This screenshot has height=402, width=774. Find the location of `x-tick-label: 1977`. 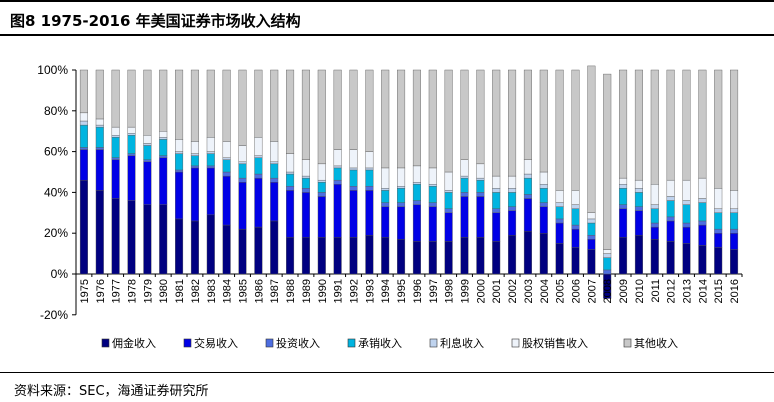

x-tick-label: 1977 is located at coordinates (117, 291).